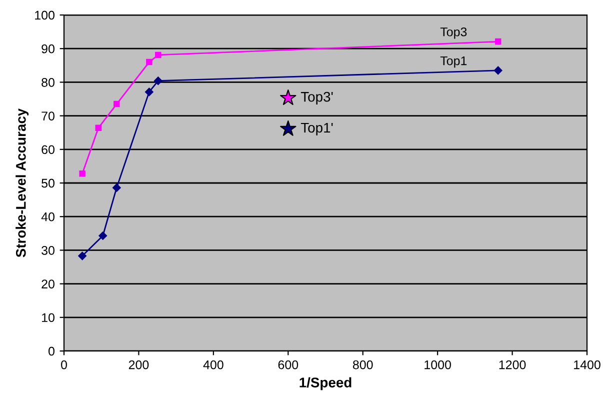 The image size is (603, 405). What do you see at coordinates (48, 250) in the screenshot?
I see `y-tick-label: 30` at bounding box center [48, 250].